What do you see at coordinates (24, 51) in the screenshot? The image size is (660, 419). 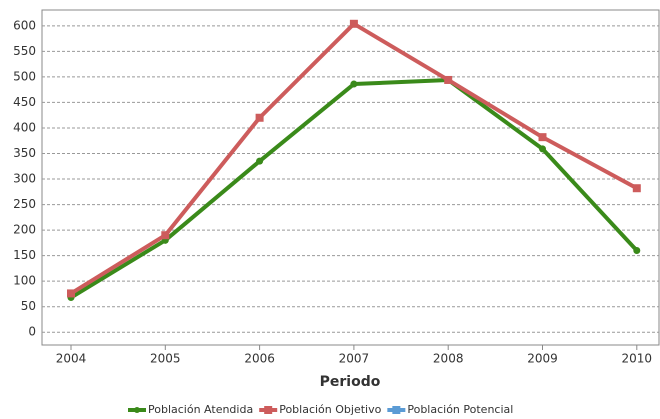 I see `y-tick-label: 550` at bounding box center [24, 51].